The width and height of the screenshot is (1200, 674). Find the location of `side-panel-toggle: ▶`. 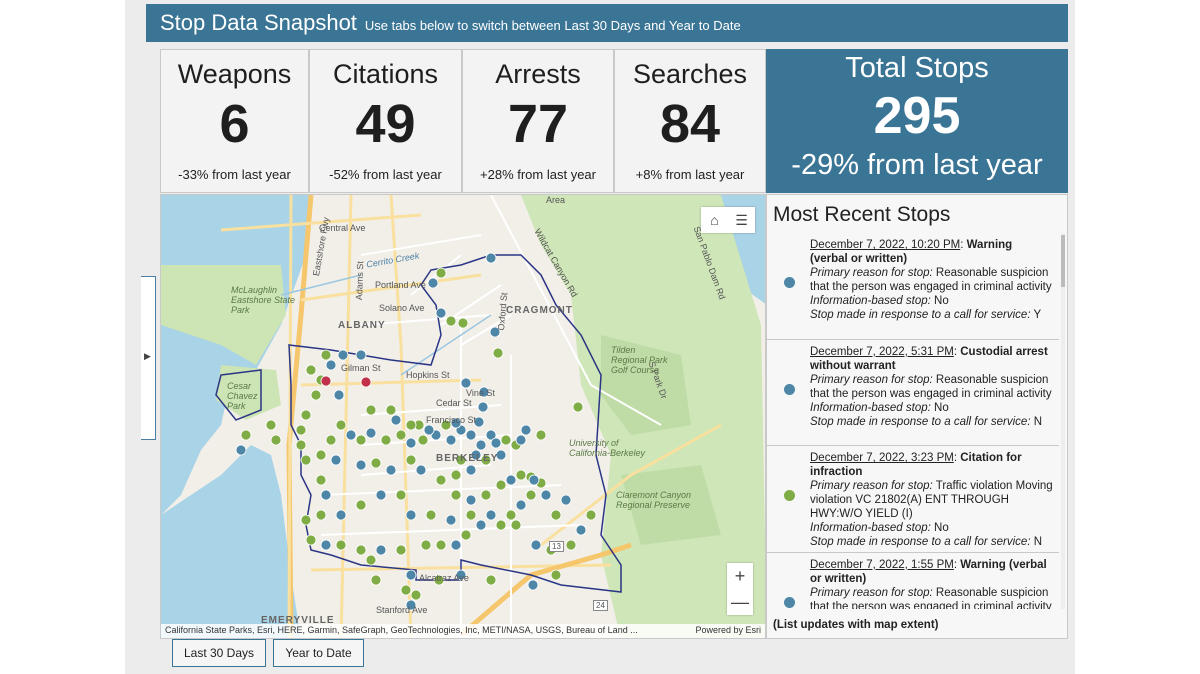

side-panel-toggle: ▶ is located at coordinates (148, 358).